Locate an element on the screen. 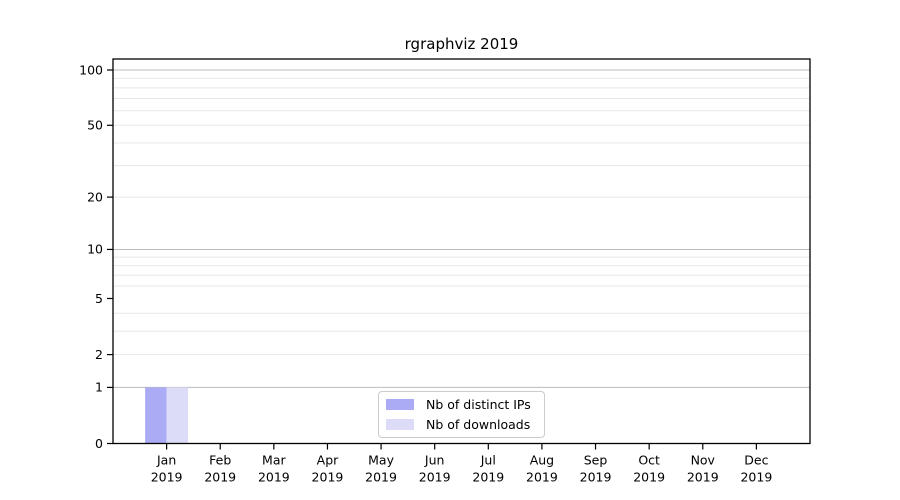 The width and height of the screenshot is (900, 500). legend-label-downloads: Nb of downloads is located at coordinates (478, 424).